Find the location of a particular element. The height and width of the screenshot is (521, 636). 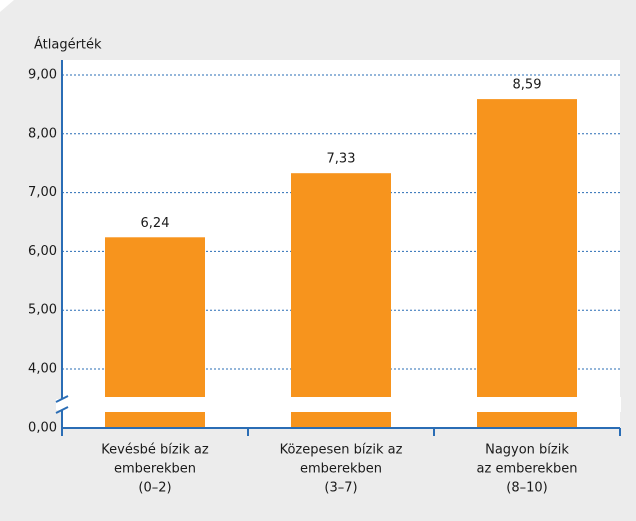

value-label: 6,24 is located at coordinates (155, 223).